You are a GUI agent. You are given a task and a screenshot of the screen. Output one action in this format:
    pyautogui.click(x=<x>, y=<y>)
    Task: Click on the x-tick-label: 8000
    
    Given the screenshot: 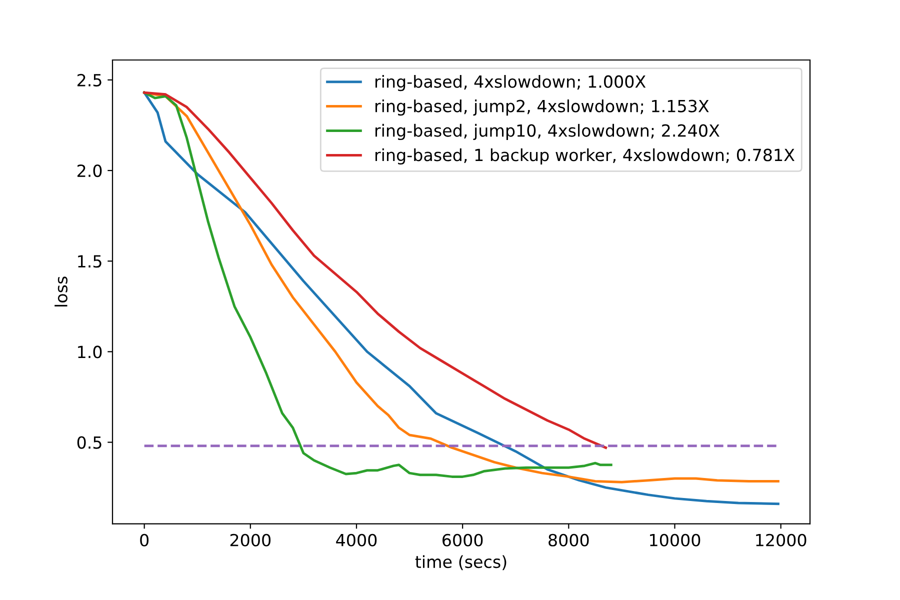 What is the action you would take?
    pyautogui.click(x=568, y=540)
    